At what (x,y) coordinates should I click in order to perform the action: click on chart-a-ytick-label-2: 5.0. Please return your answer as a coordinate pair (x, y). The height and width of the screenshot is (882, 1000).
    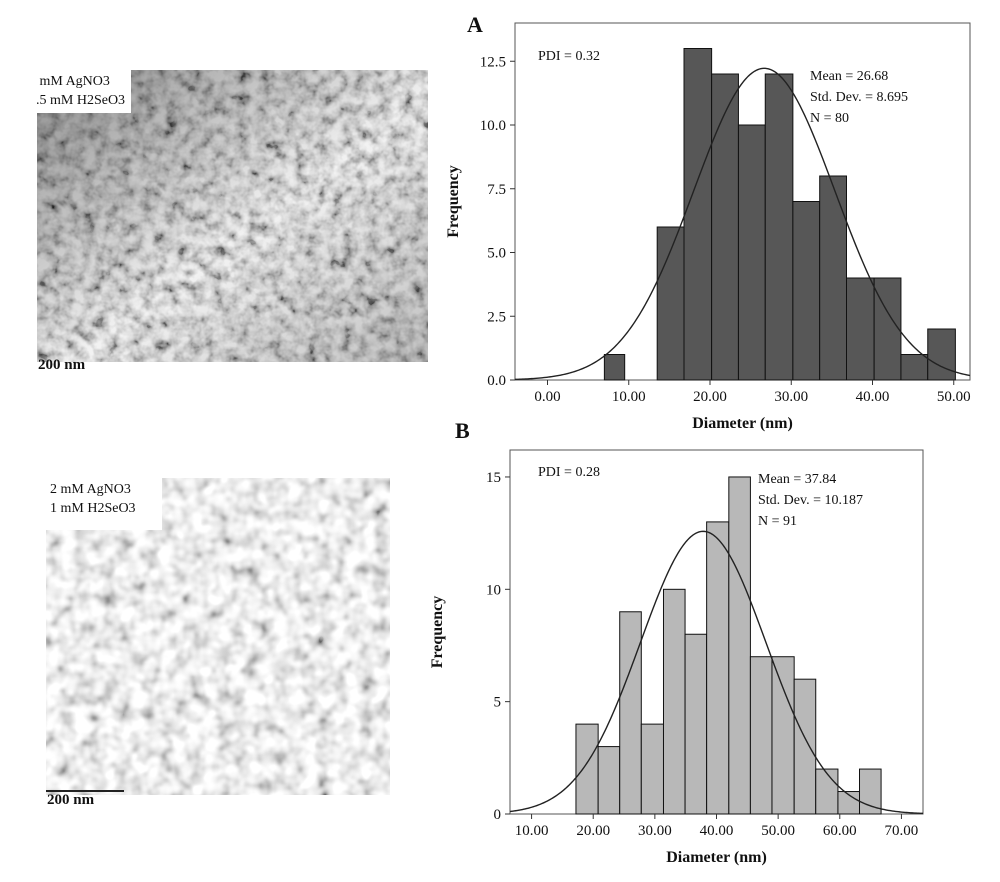
    Looking at the image, I should click on (496, 254).